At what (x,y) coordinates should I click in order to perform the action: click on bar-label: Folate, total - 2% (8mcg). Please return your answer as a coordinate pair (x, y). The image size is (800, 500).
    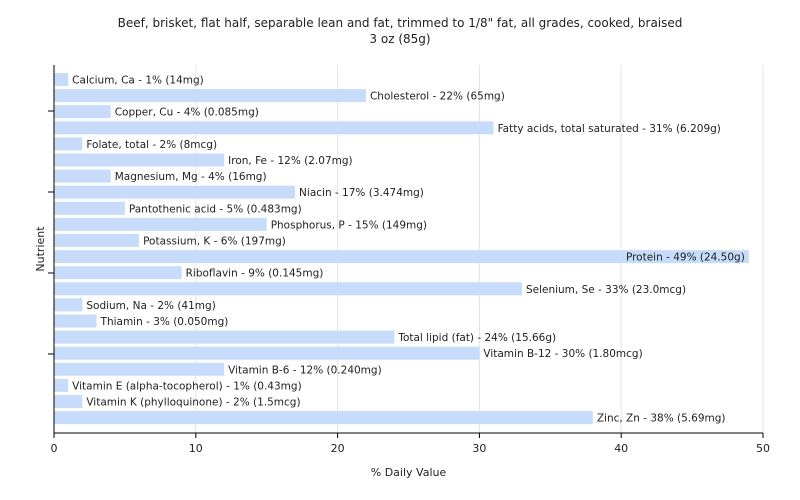
    Looking at the image, I should click on (151, 145).